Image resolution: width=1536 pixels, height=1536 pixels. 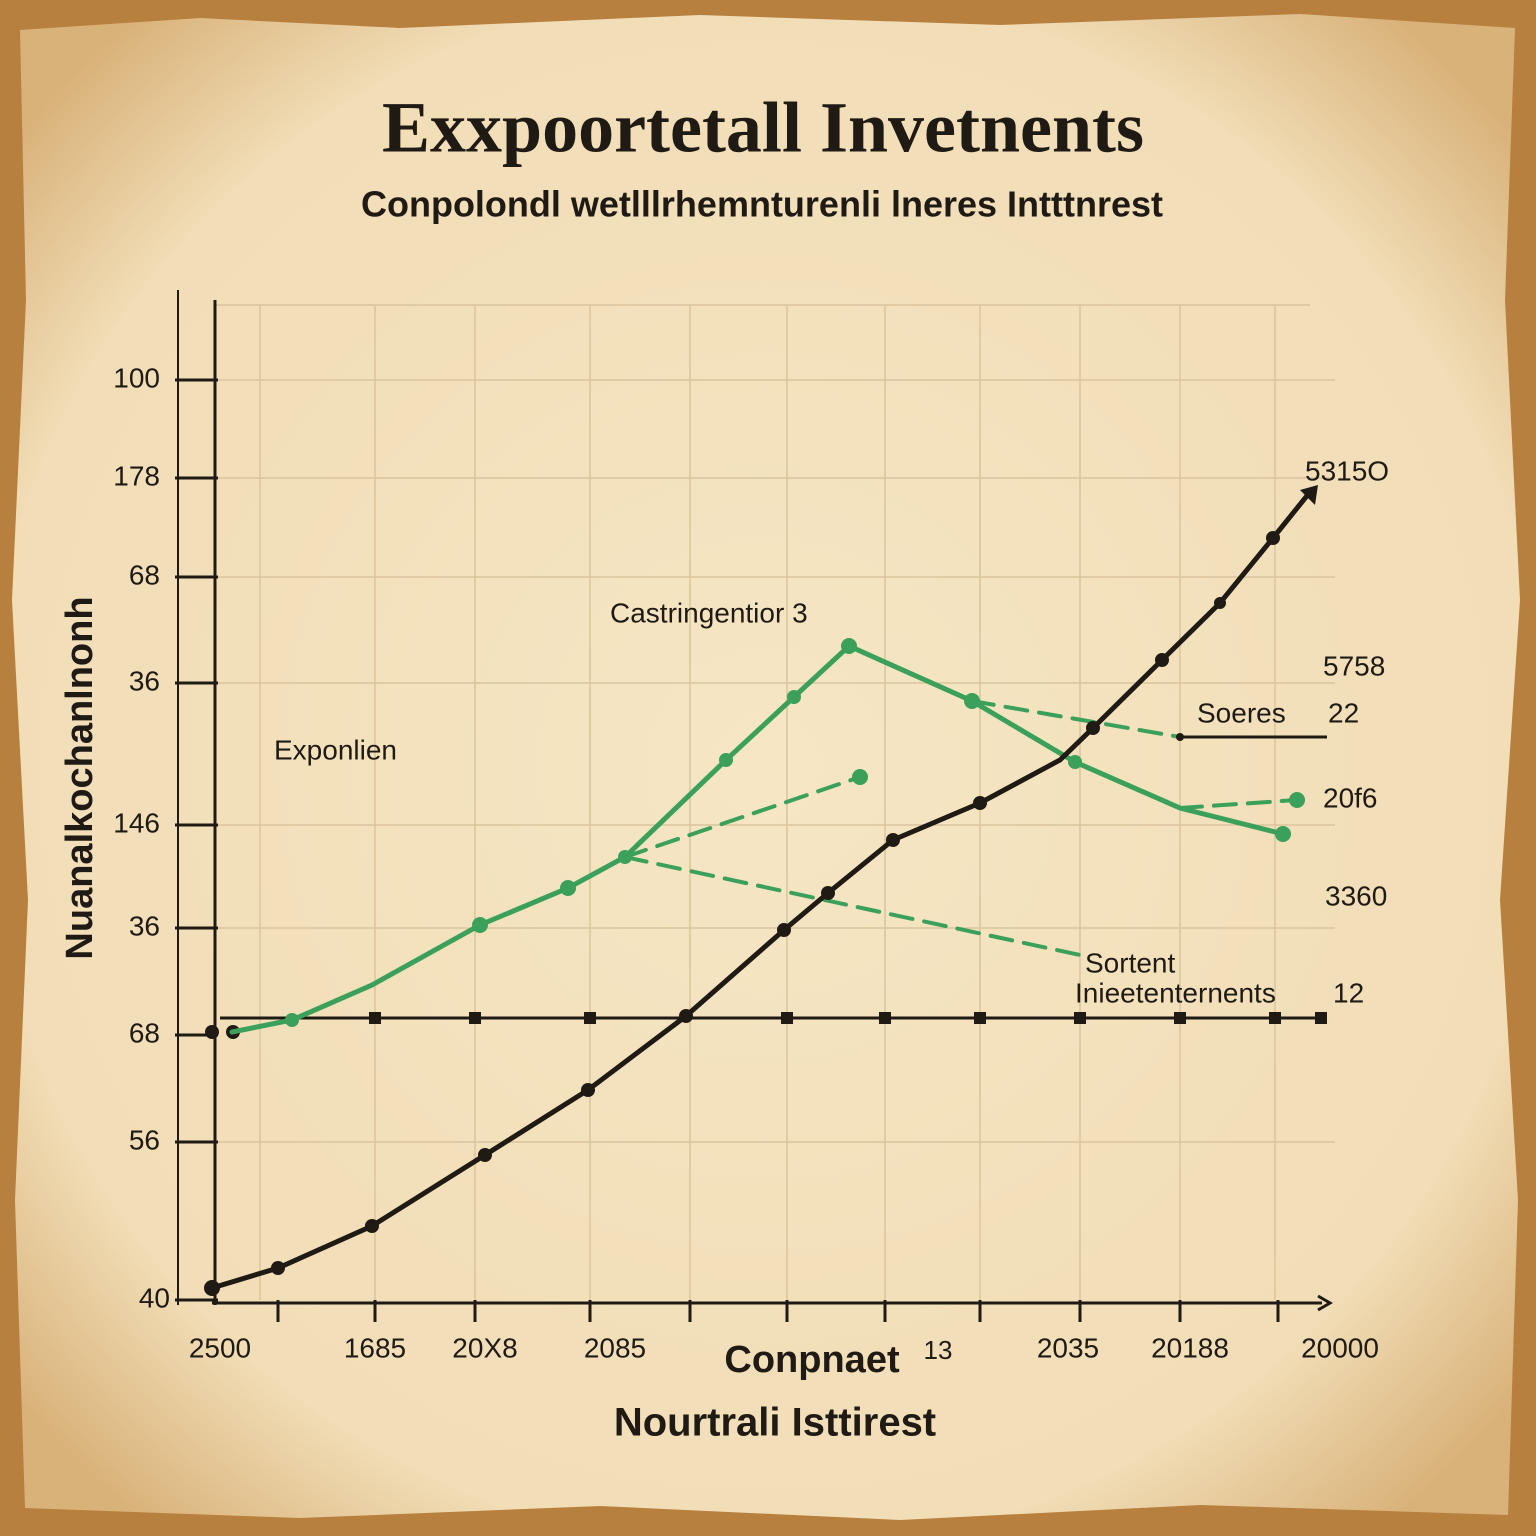 What do you see at coordinates (1068, 1347) in the screenshot?
I see `x-tick-label: 2035` at bounding box center [1068, 1347].